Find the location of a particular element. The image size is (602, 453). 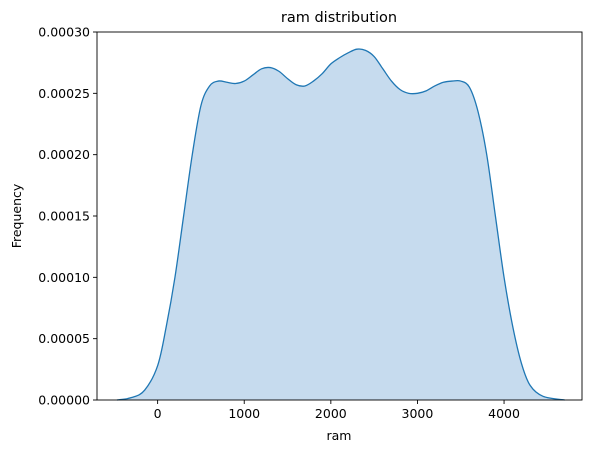

y-tick-label: 0.00030 is located at coordinates (64, 32).